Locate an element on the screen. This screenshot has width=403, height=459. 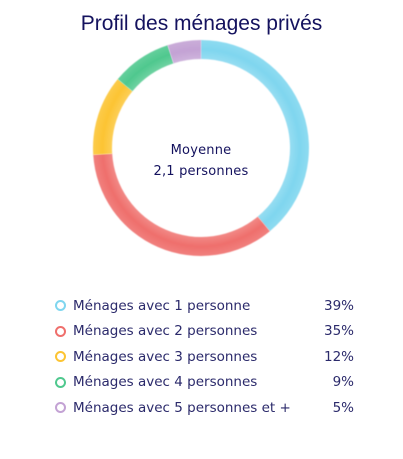
legend-item: Ménages avec 4 personnes 9% is located at coordinates (204, 383).